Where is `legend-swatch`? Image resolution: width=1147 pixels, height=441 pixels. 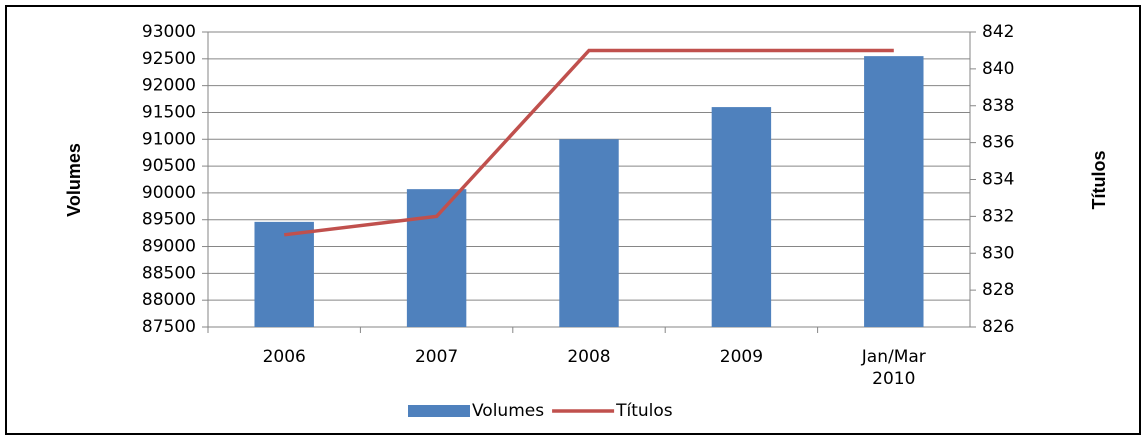
legend-swatch is located at coordinates (439, 411).